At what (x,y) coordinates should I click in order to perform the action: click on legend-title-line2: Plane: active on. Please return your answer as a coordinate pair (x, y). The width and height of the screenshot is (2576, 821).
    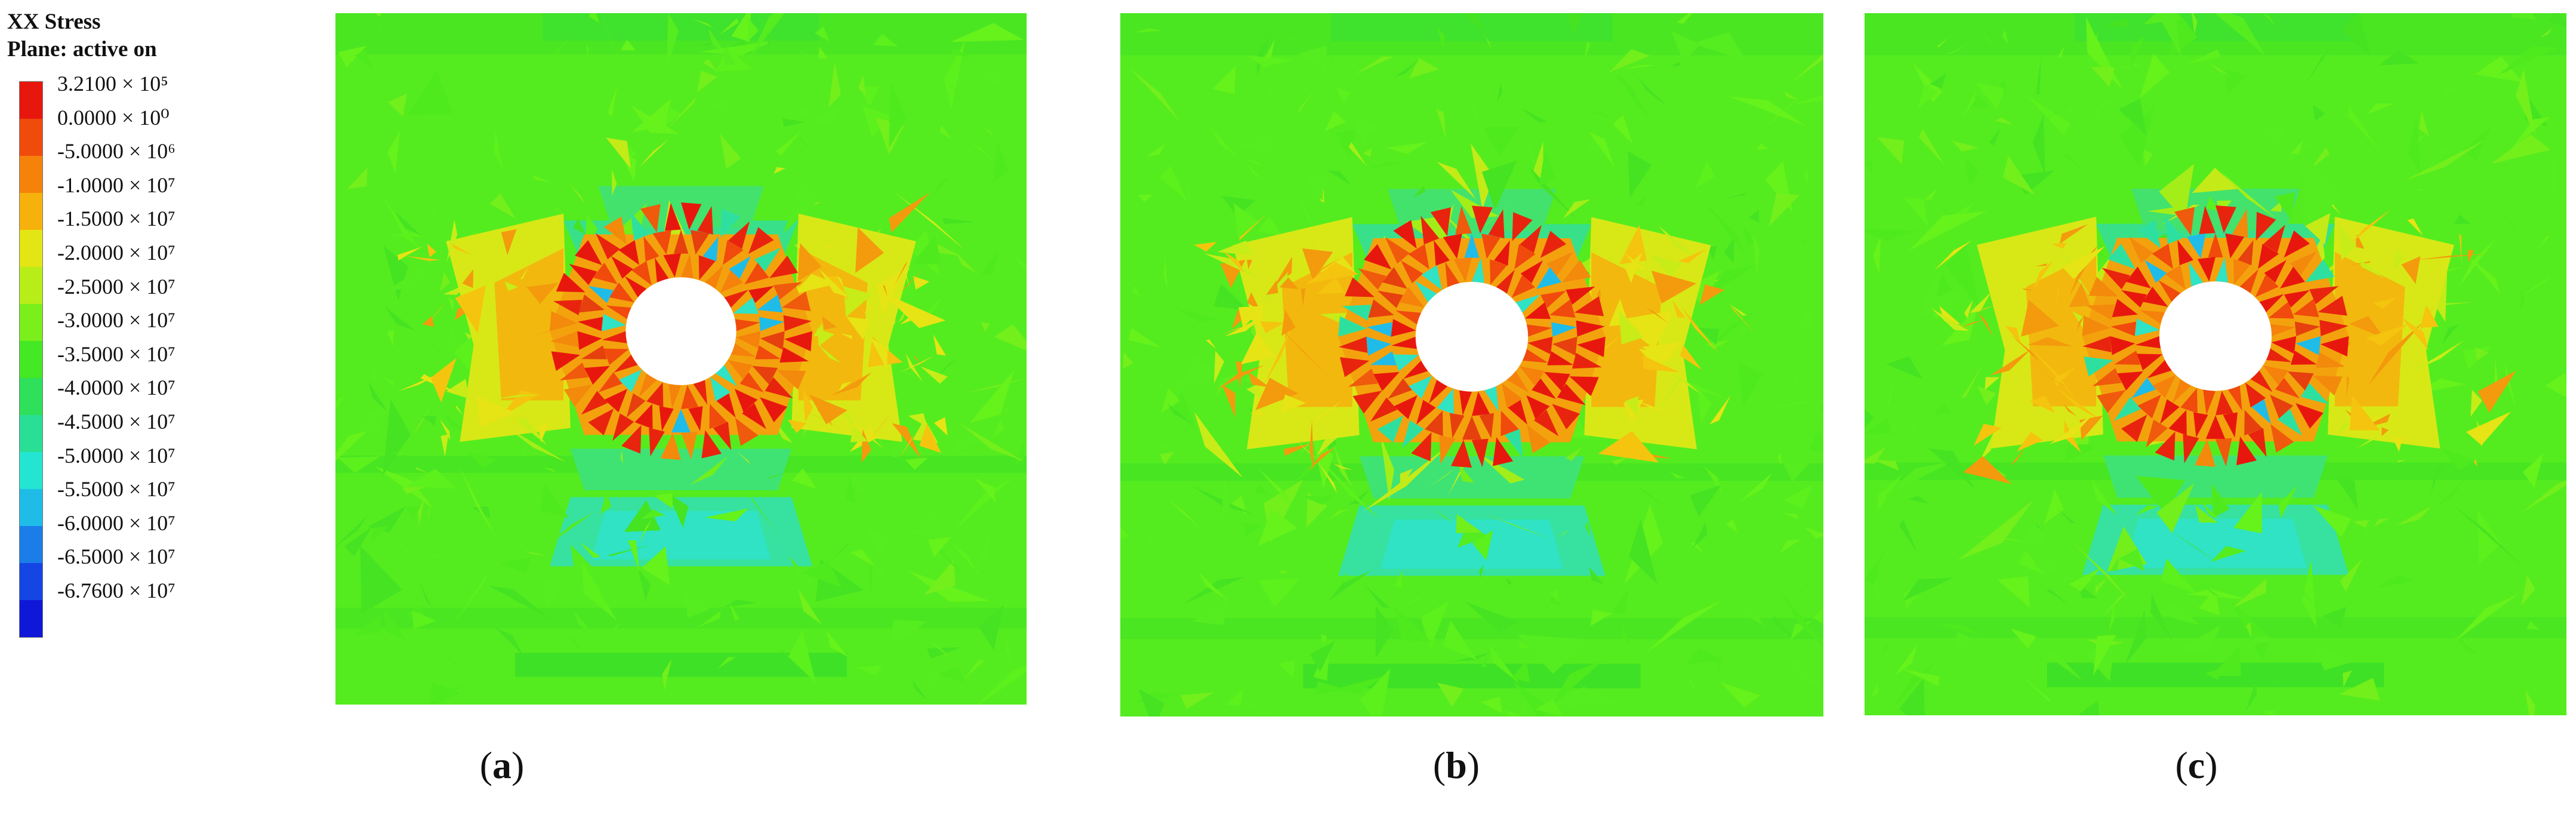
    Looking at the image, I should click on (82, 49).